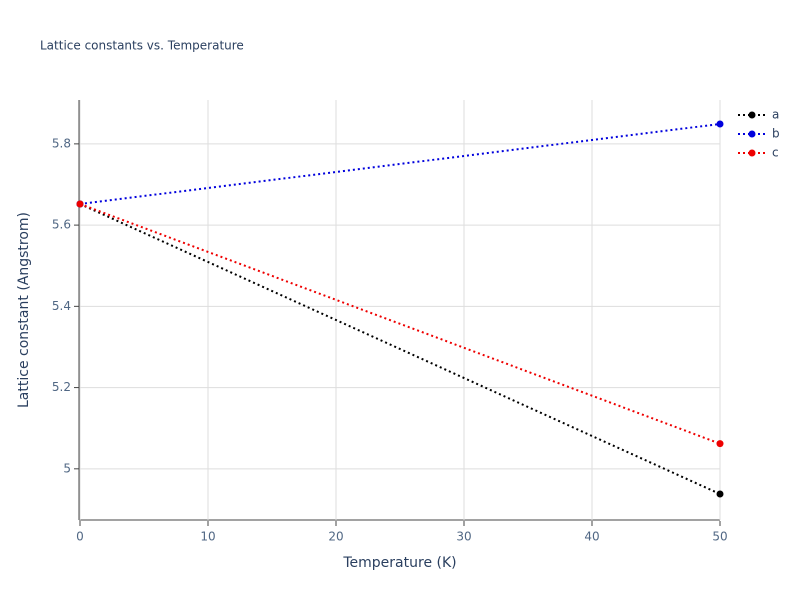 Image resolution: width=800 pixels, height=600 pixels. Describe the element at coordinates (335, 537) in the screenshot. I see `x-tick-label: 20` at that location.